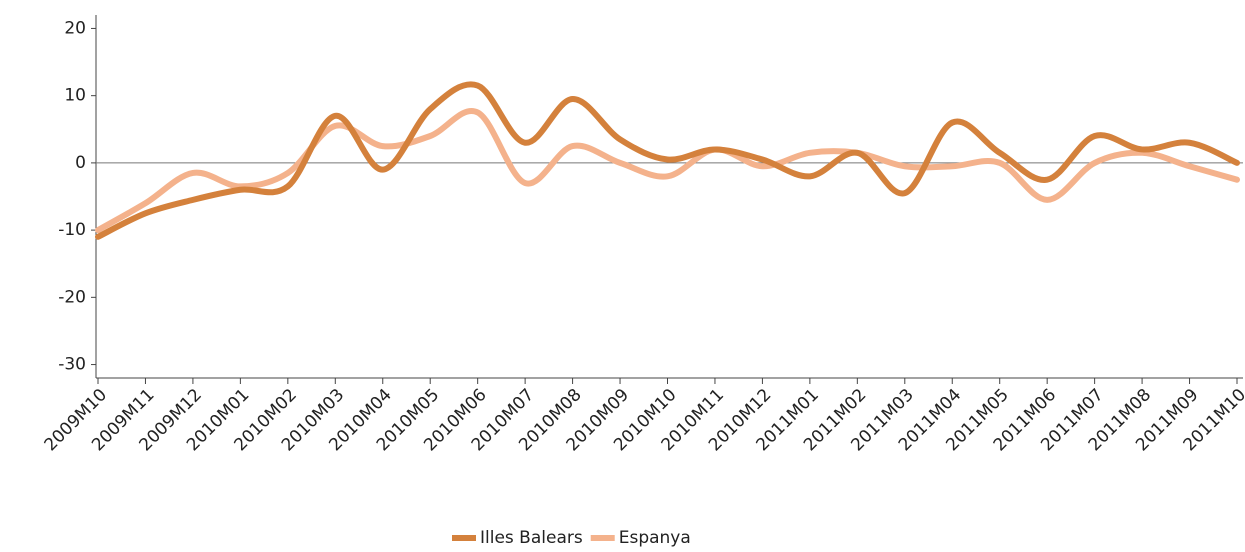  I want to click on y-tick-label: 0, so click(80, 163).